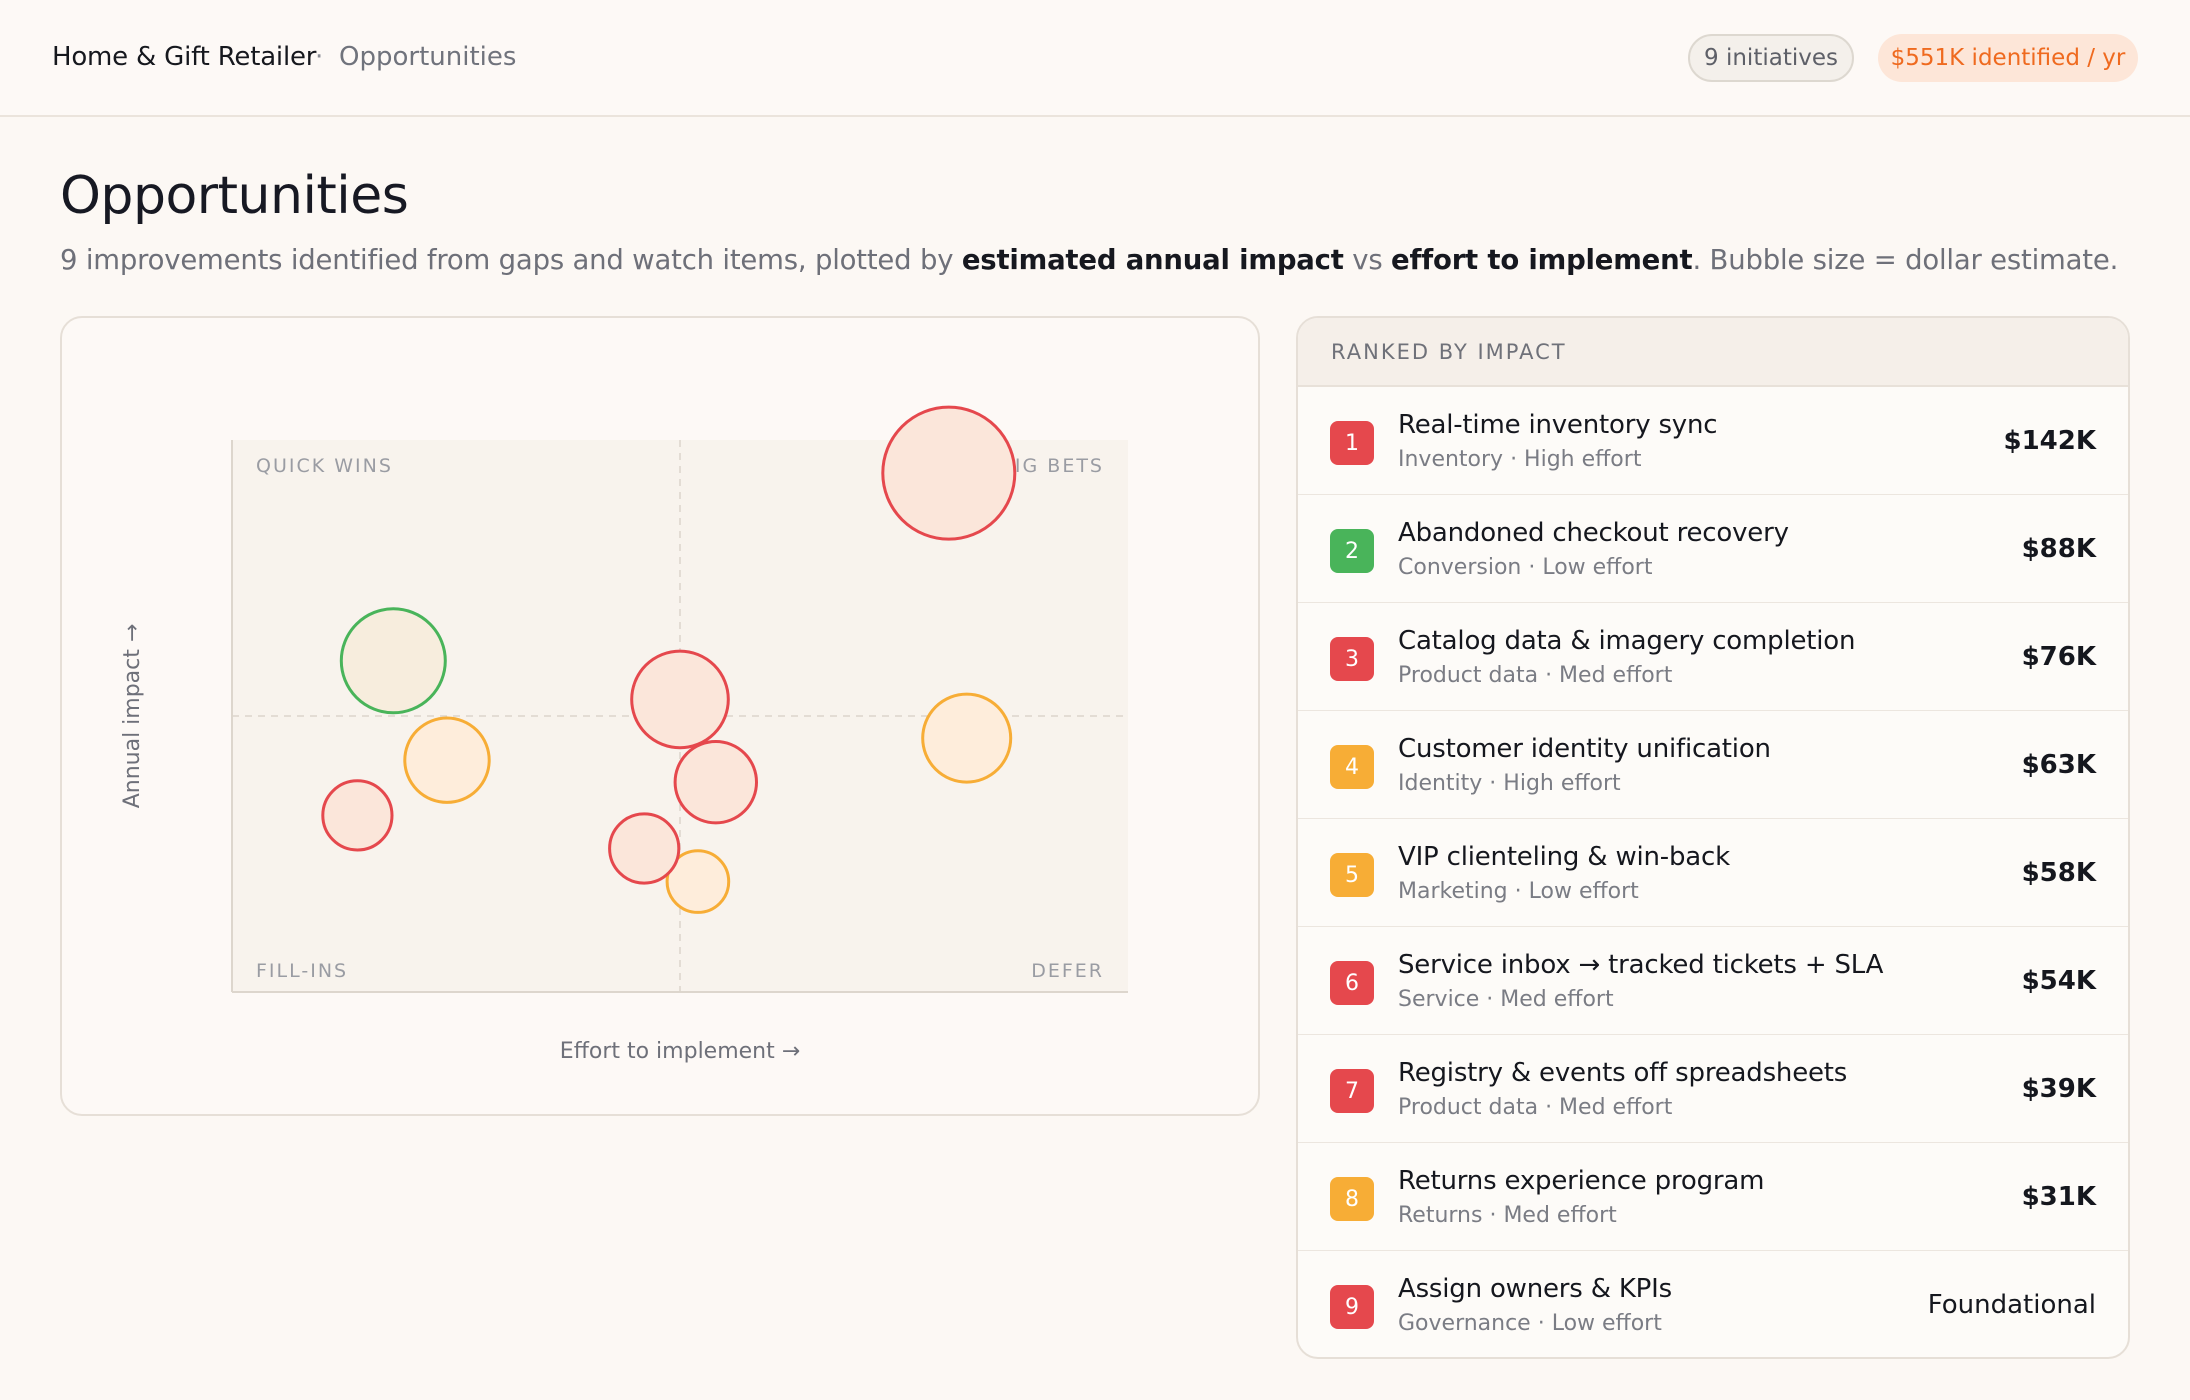  I want to click on page-title: Opportunities, so click(234, 196).